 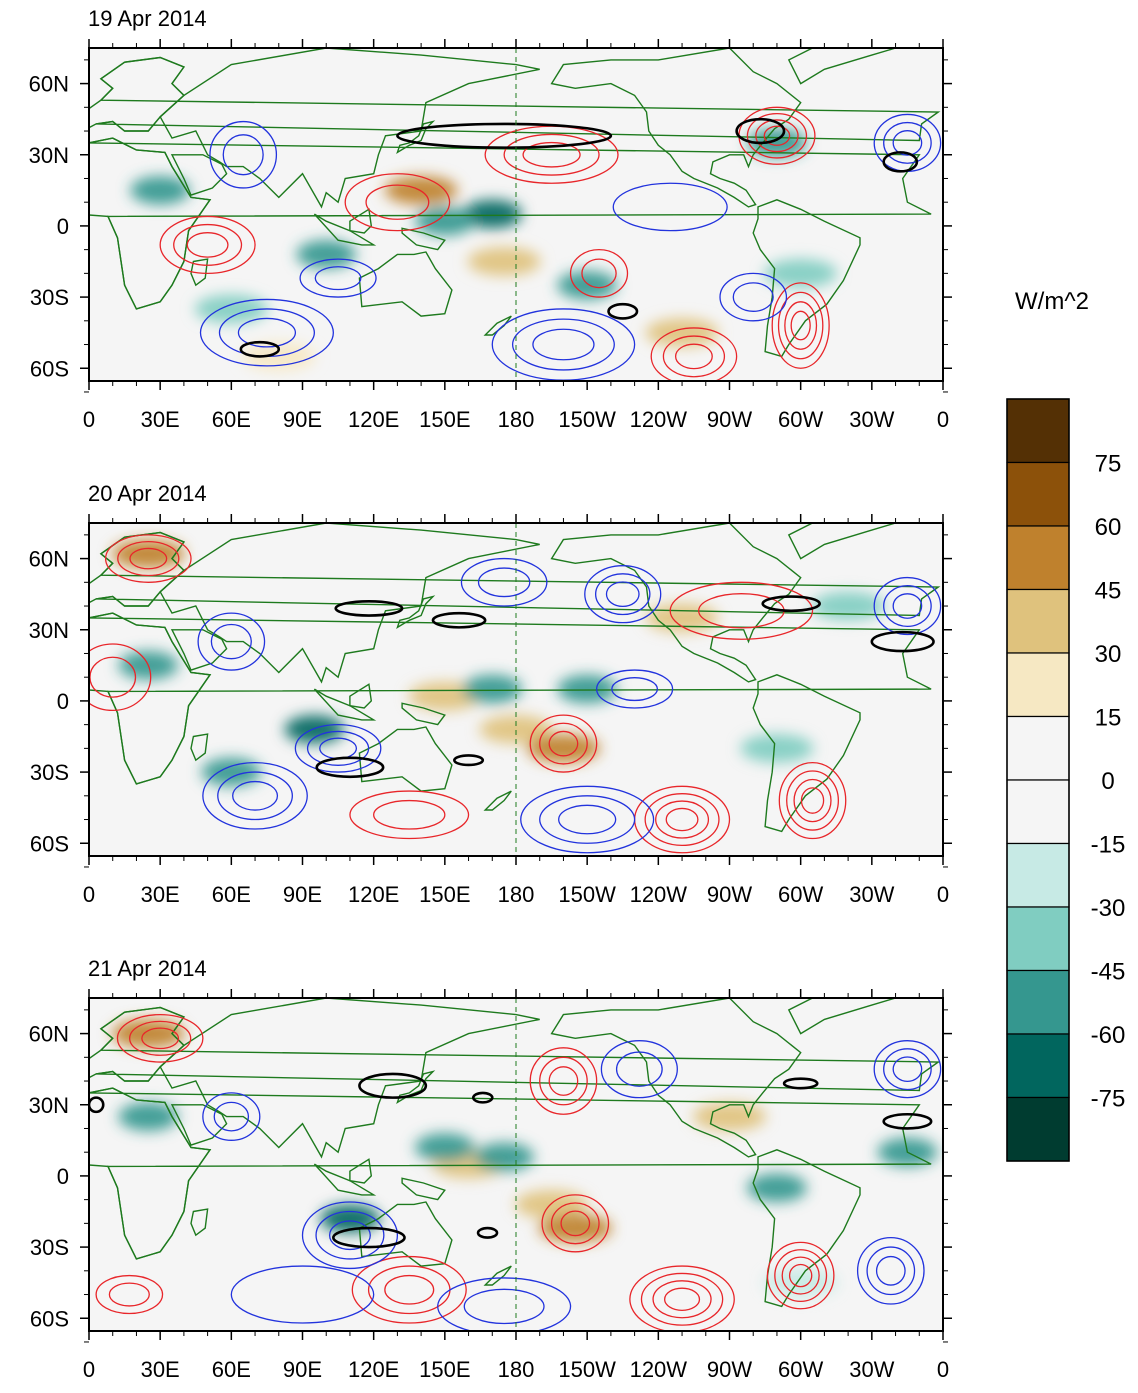 I want to click on coastline-europe-wrap, so click(x=137, y=94).